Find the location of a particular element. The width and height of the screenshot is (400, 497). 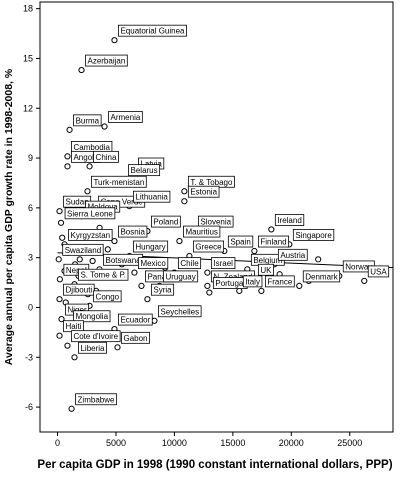

point-label: Mongolia is located at coordinates (92, 316).